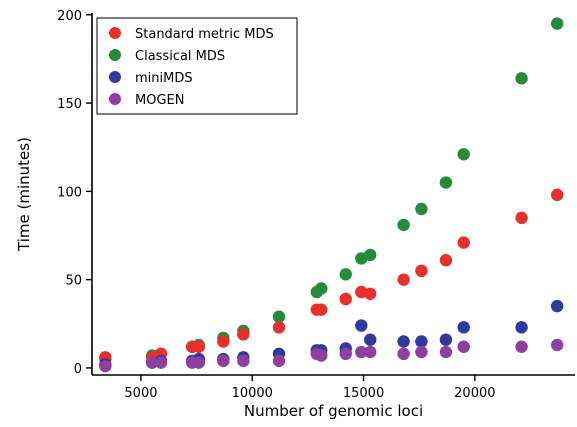 This screenshot has height=427, width=577. What do you see at coordinates (333, 411) in the screenshot?
I see `x-axis-label: Number of genomic loci` at bounding box center [333, 411].